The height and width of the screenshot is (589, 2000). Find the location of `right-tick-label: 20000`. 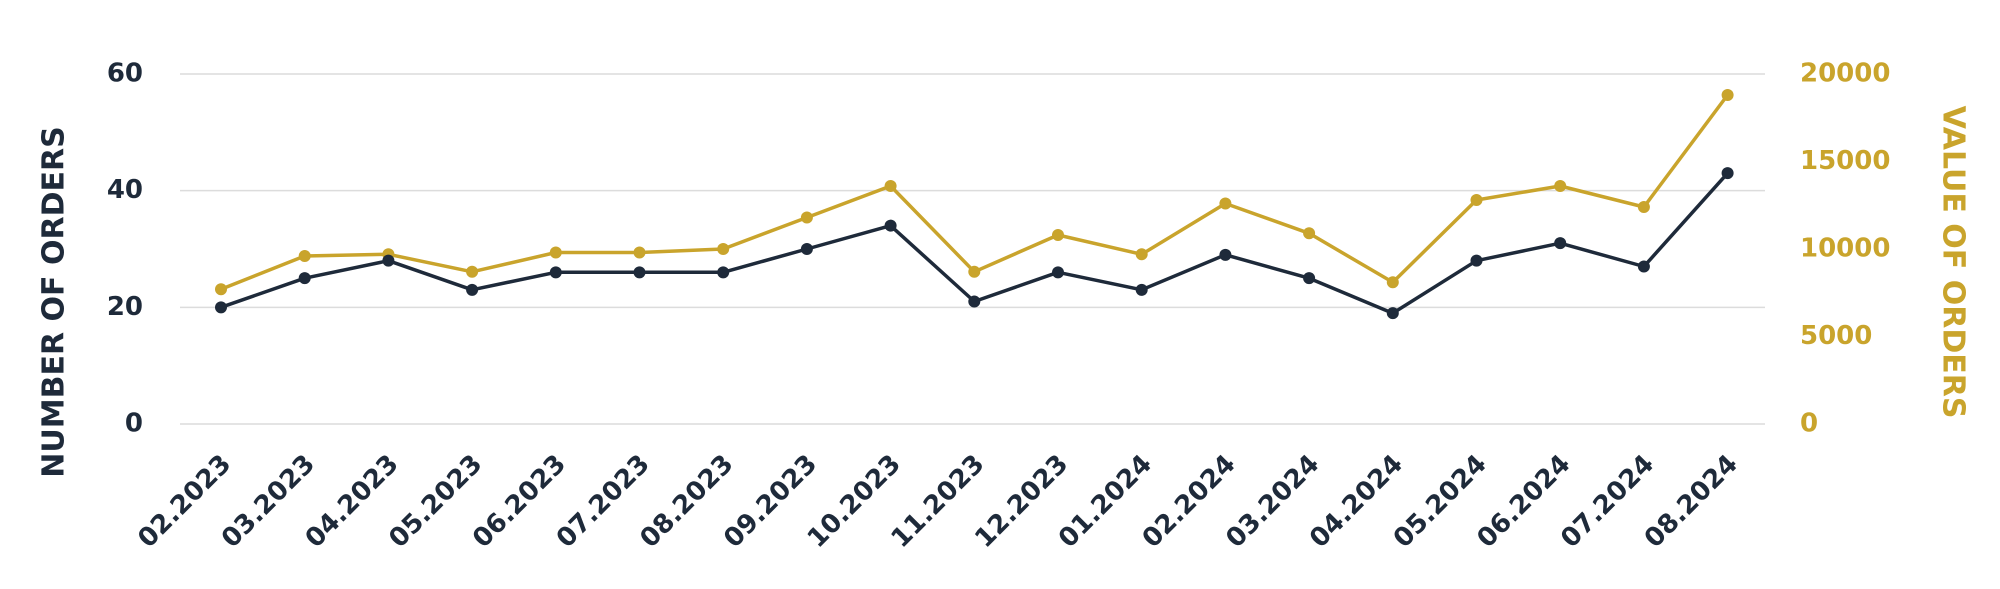

right-tick-label: 20000 is located at coordinates (1845, 74).